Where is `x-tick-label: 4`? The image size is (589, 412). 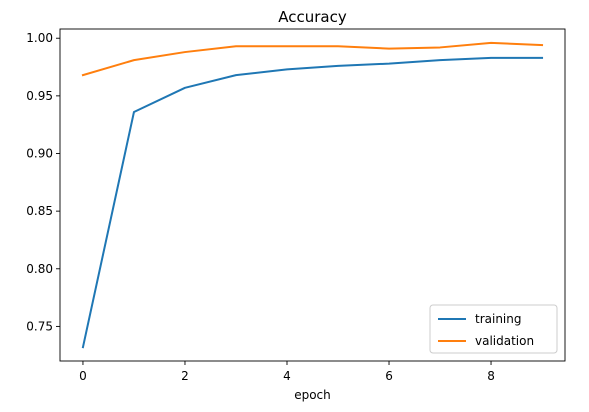 x-tick-label: 4 is located at coordinates (287, 376).